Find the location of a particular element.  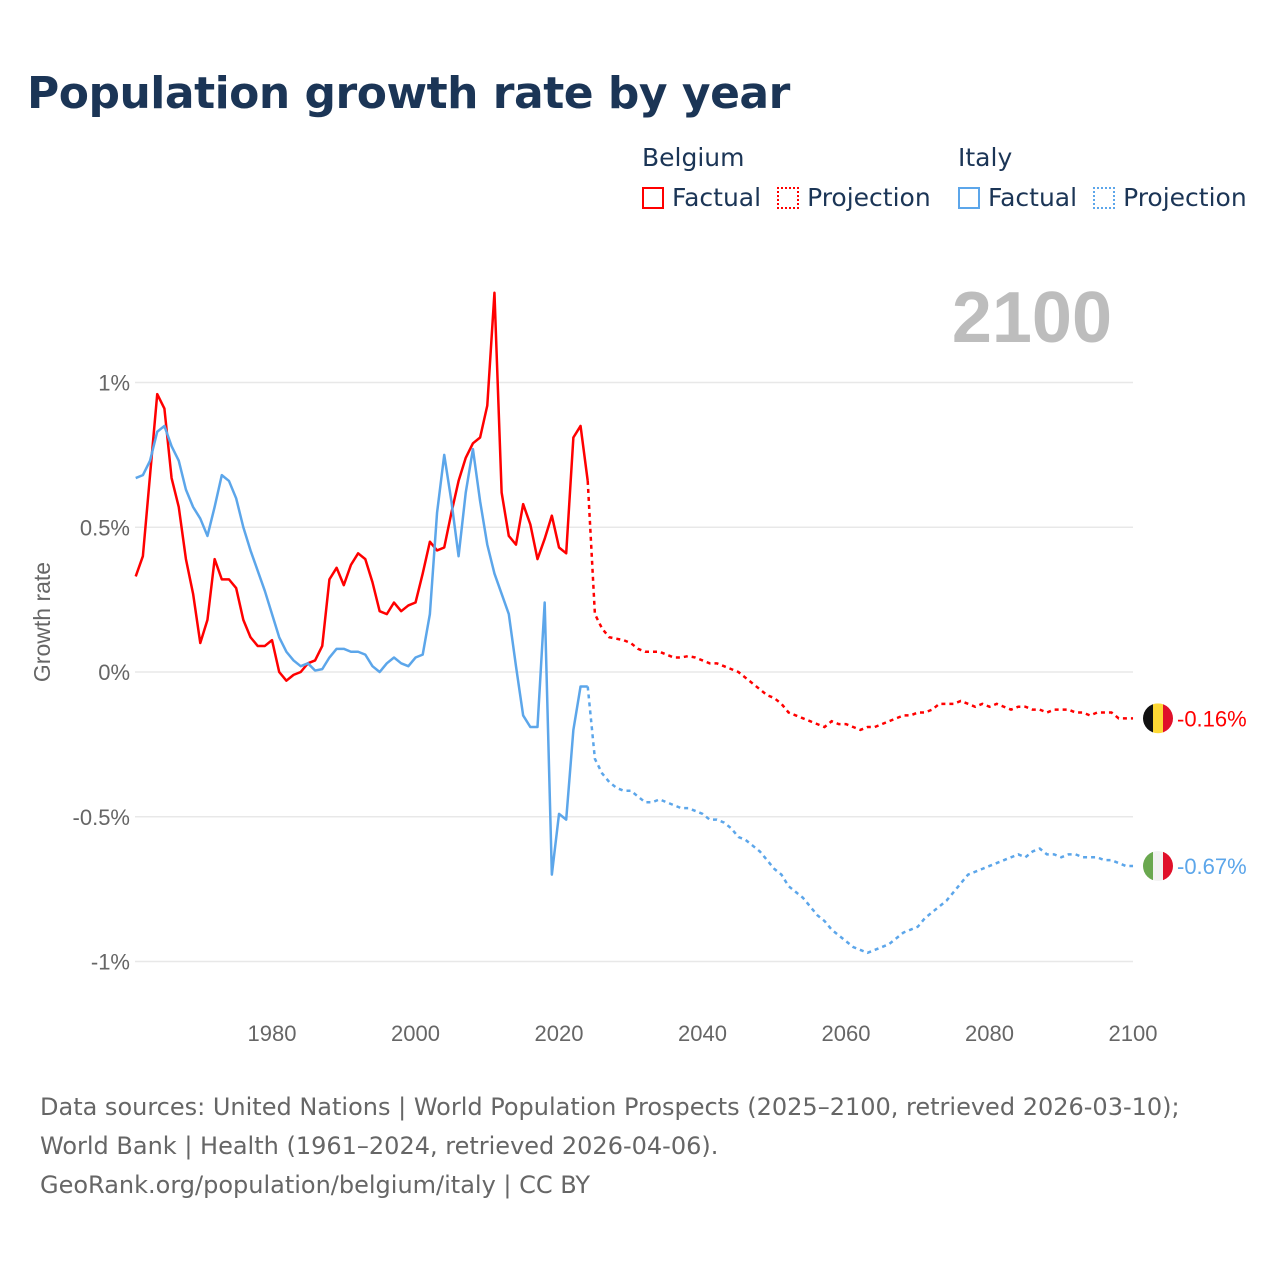

x-tick-label: 2000 is located at coordinates (415, 1033).